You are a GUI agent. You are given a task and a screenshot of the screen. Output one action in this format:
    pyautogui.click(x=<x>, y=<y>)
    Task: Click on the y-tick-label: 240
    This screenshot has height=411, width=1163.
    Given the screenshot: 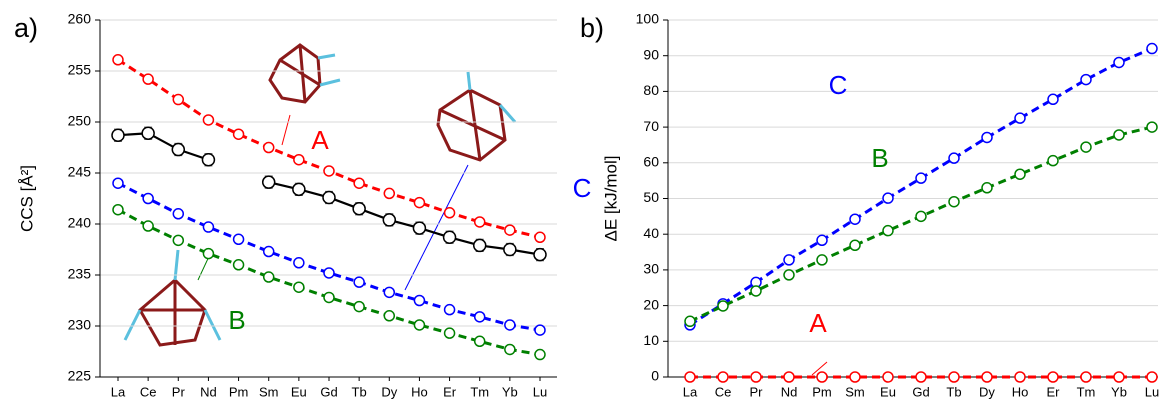 What is the action you would take?
    pyautogui.click(x=80, y=223)
    